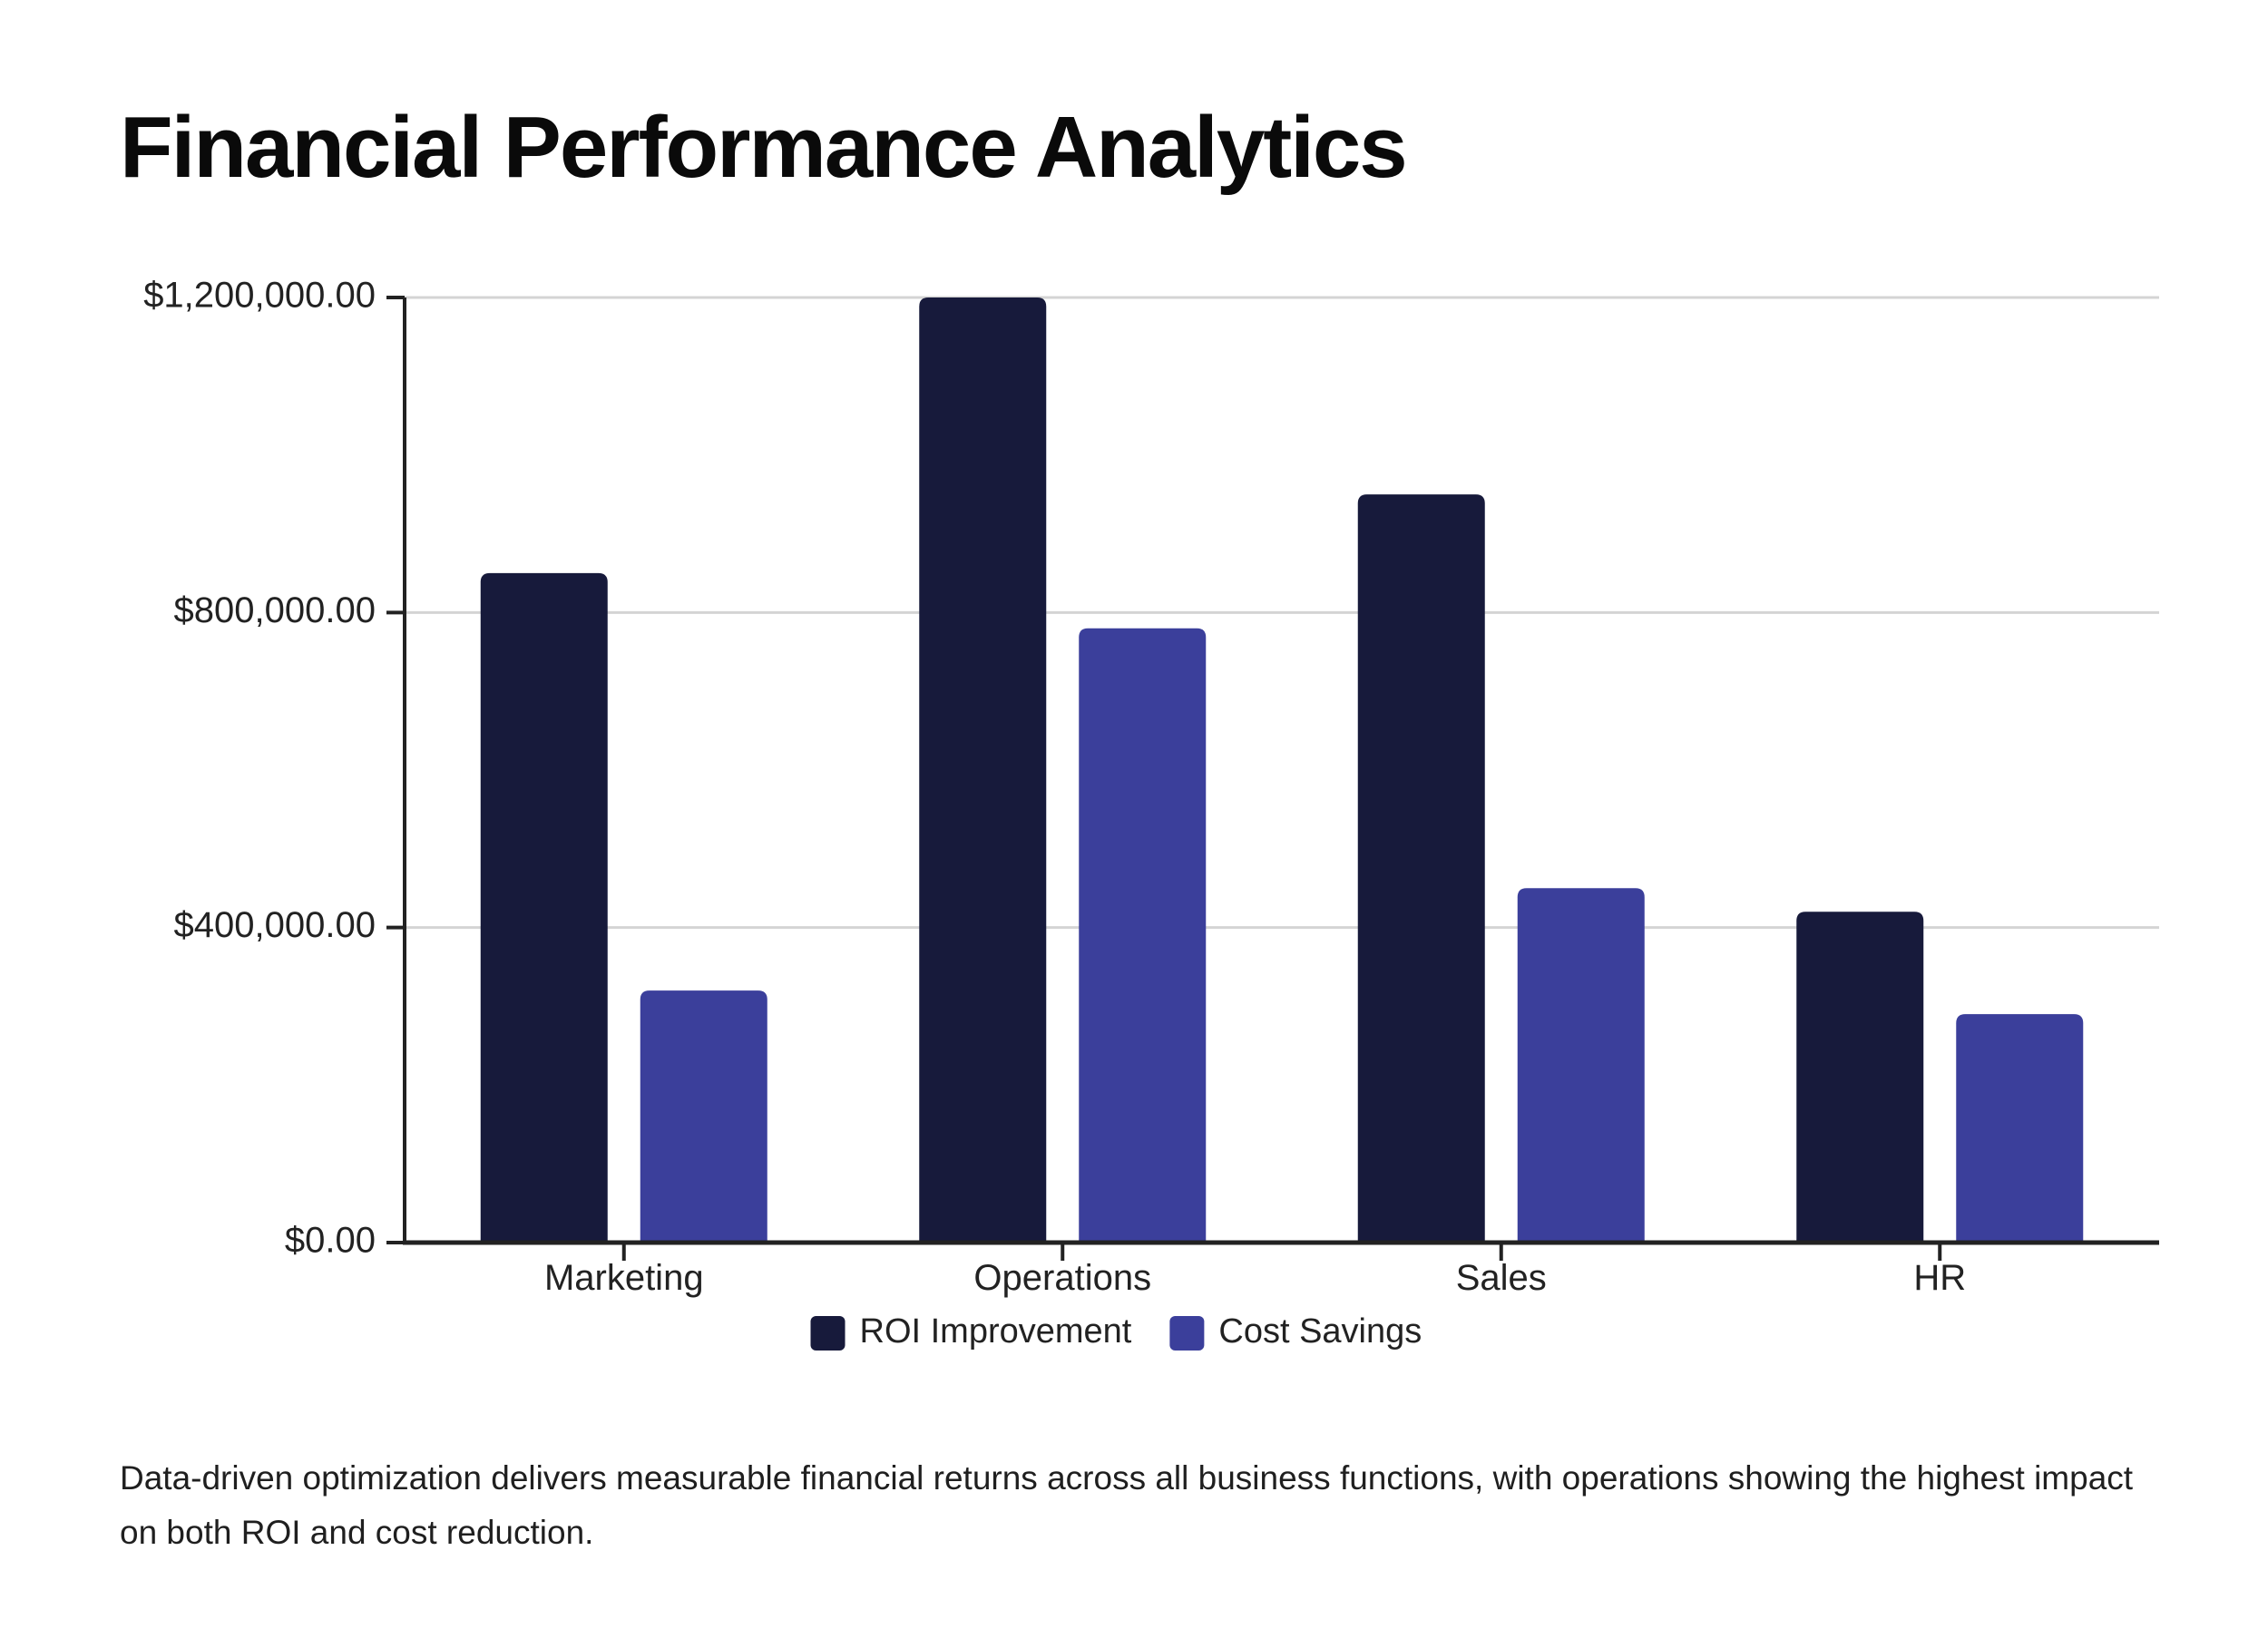 The height and width of the screenshot is (1648, 2268). I want to click on bar-roi-improvement-sales, so click(1421, 868).